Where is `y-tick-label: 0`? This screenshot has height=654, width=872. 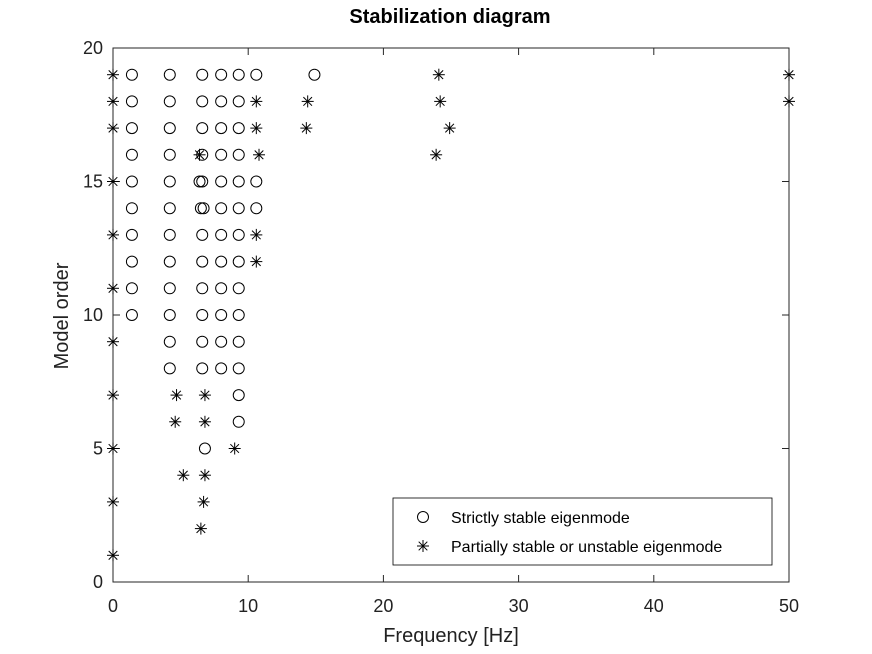
y-tick-label: 0 is located at coordinates (98, 582).